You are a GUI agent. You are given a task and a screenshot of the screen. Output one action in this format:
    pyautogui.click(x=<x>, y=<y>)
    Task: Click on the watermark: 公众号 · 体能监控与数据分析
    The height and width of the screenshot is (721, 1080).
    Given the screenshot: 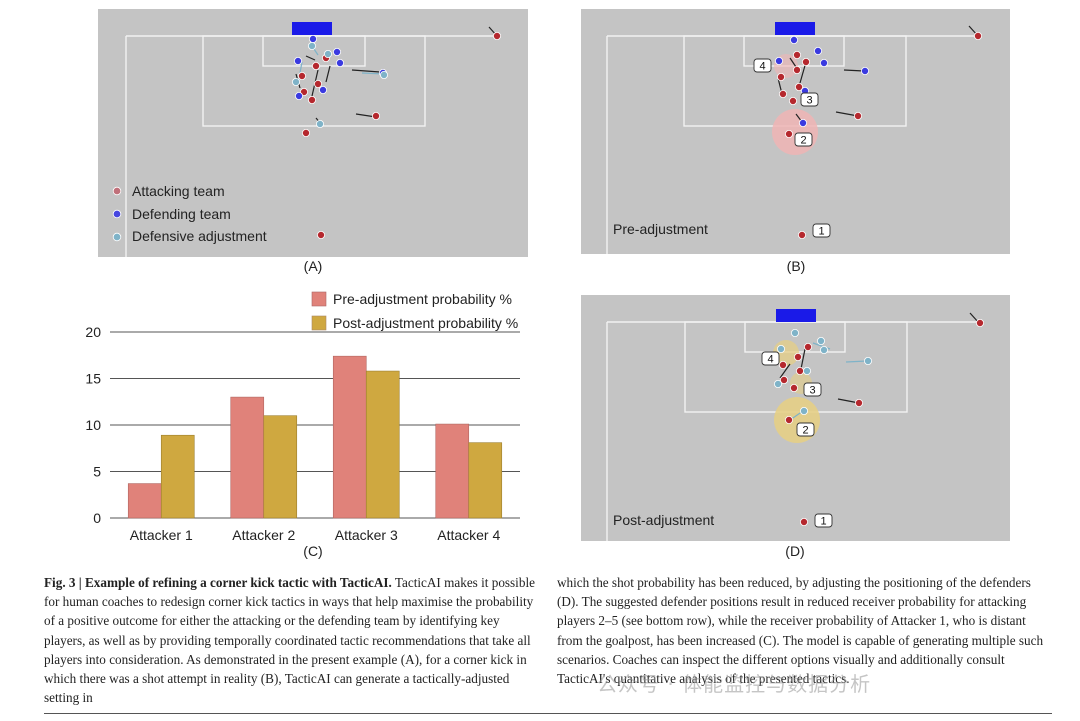 What is the action you would take?
    pyautogui.click(x=734, y=684)
    